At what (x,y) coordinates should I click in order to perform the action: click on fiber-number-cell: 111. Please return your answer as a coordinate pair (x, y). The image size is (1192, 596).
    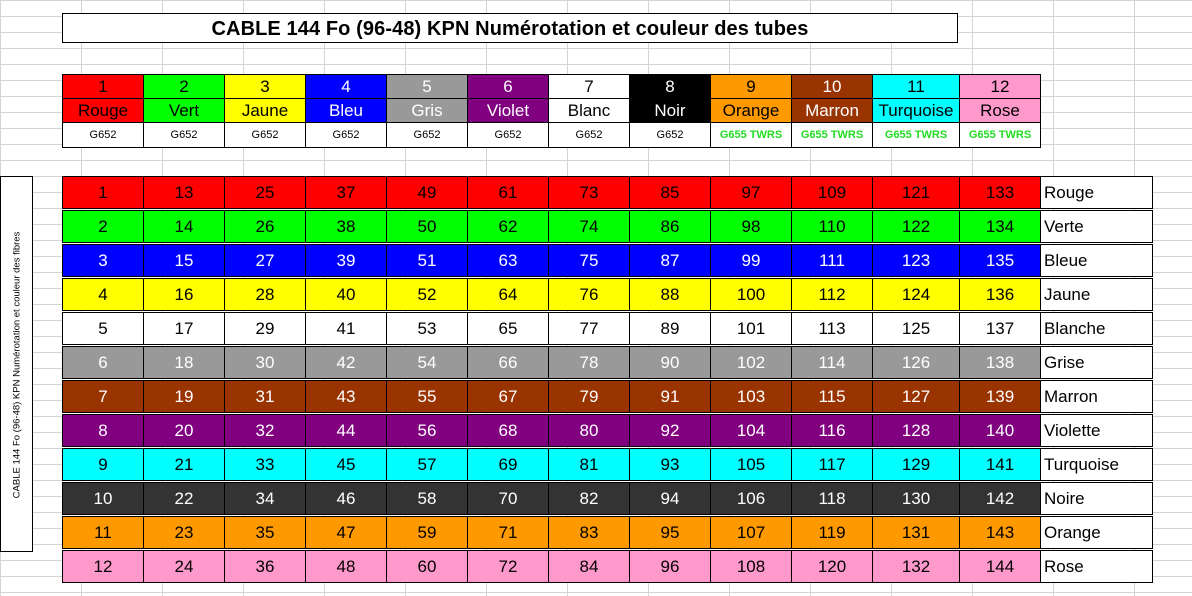
    Looking at the image, I should click on (832, 260).